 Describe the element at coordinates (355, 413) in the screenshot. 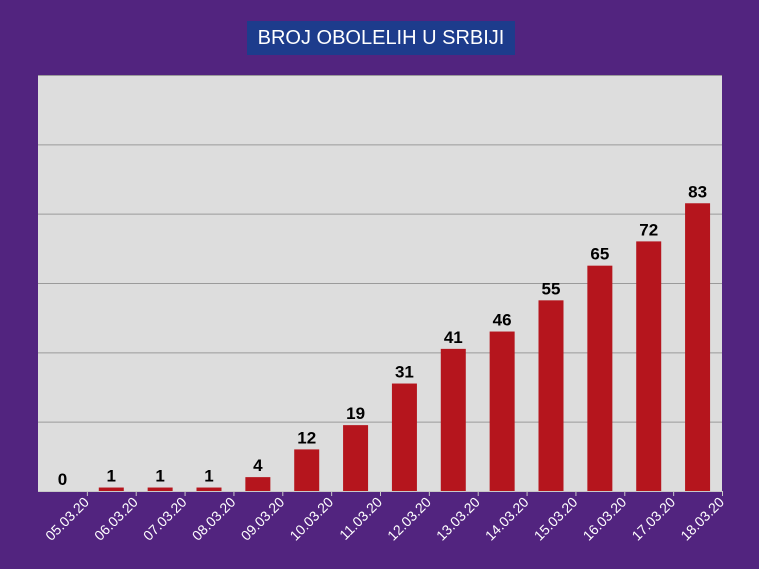

I see `data-label: 19` at that location.